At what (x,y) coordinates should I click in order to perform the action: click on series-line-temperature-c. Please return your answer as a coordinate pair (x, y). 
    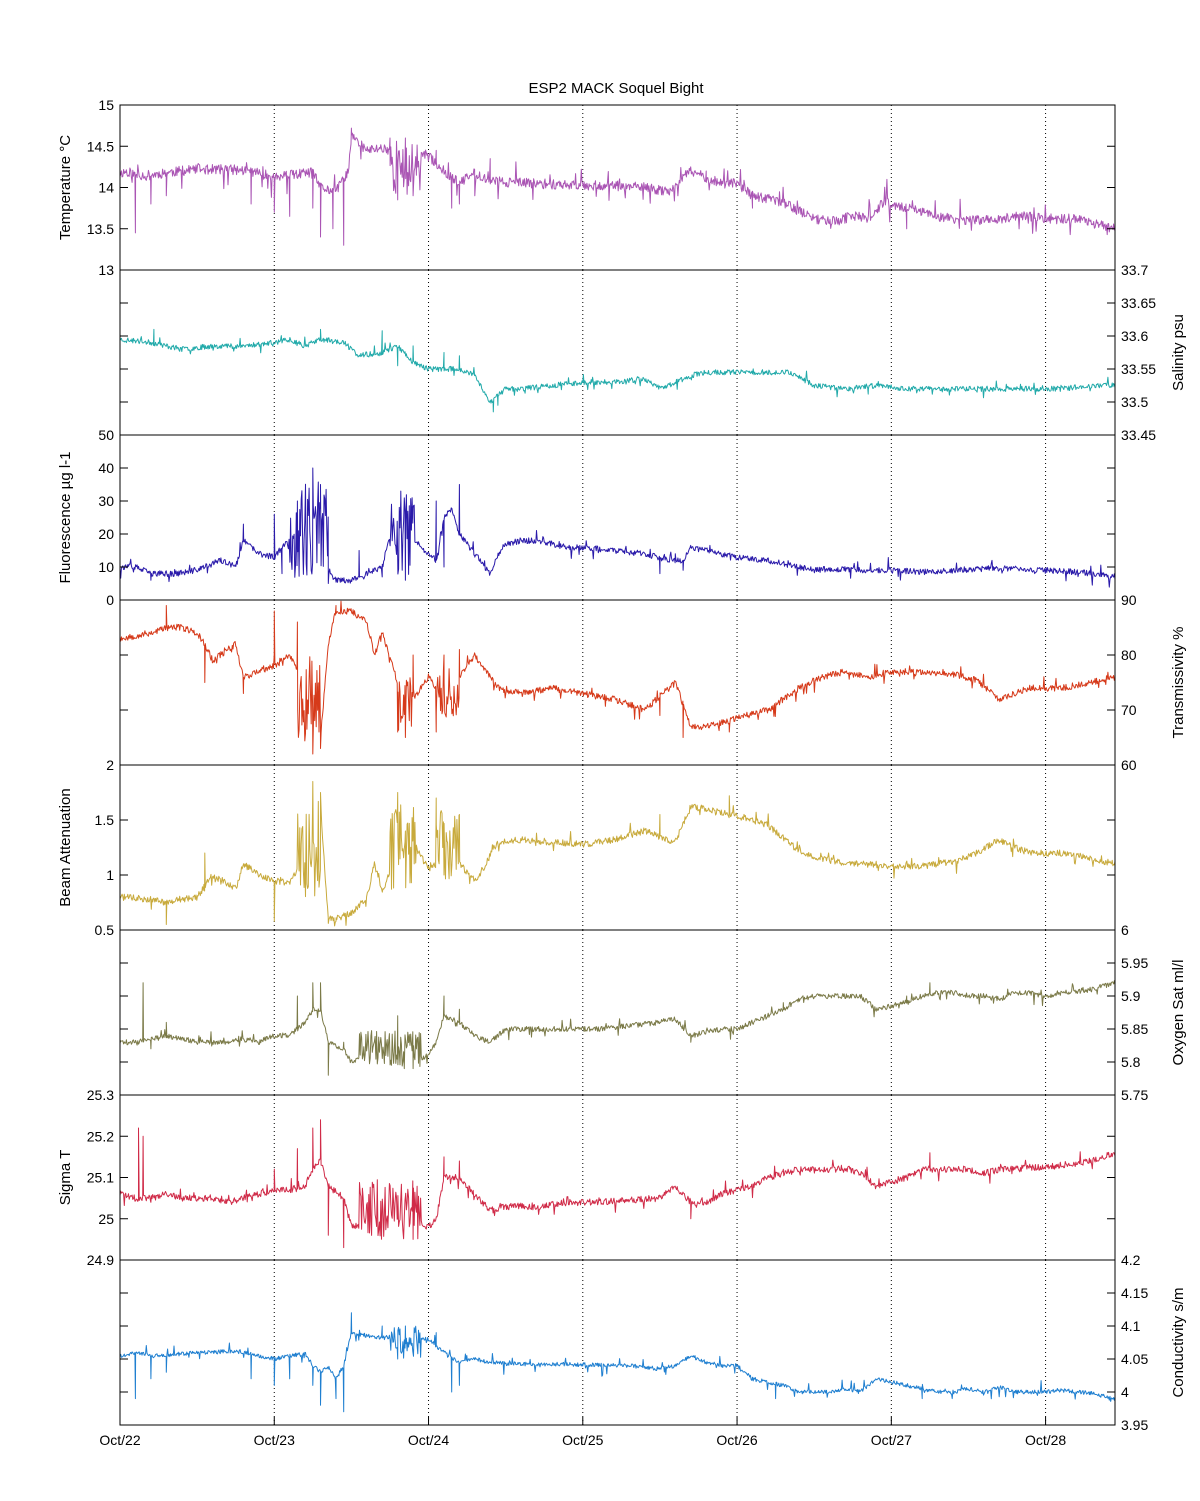
    Looking at the image, I should click on (617, 186).